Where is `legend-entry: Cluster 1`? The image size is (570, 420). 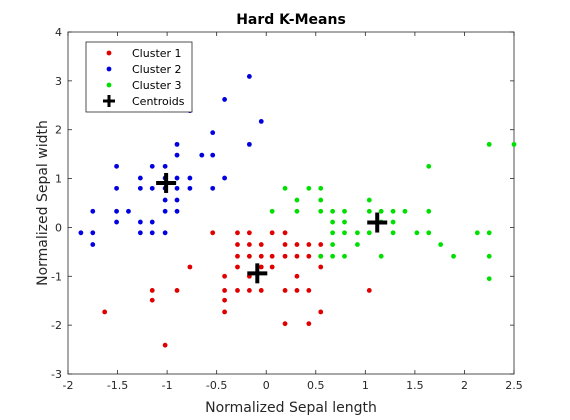
legend-entry: Cluster 1 is located at coordinates (157, 53).